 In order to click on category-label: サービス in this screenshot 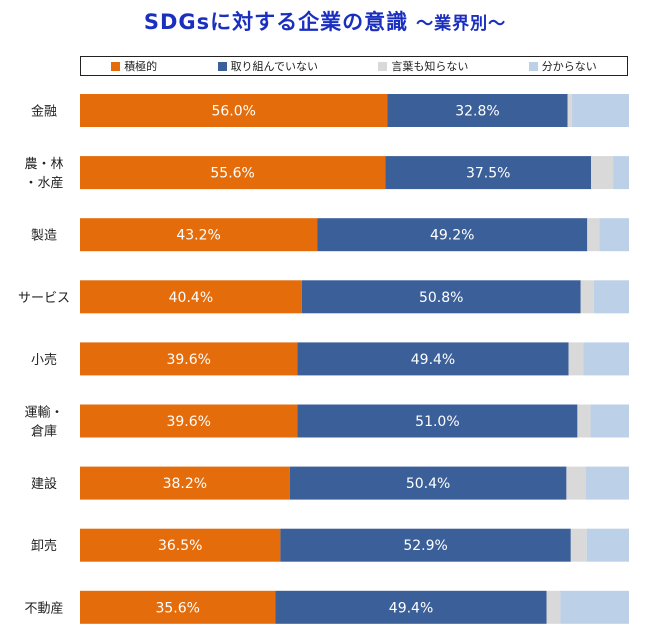, I will do `click(44, 298)`.